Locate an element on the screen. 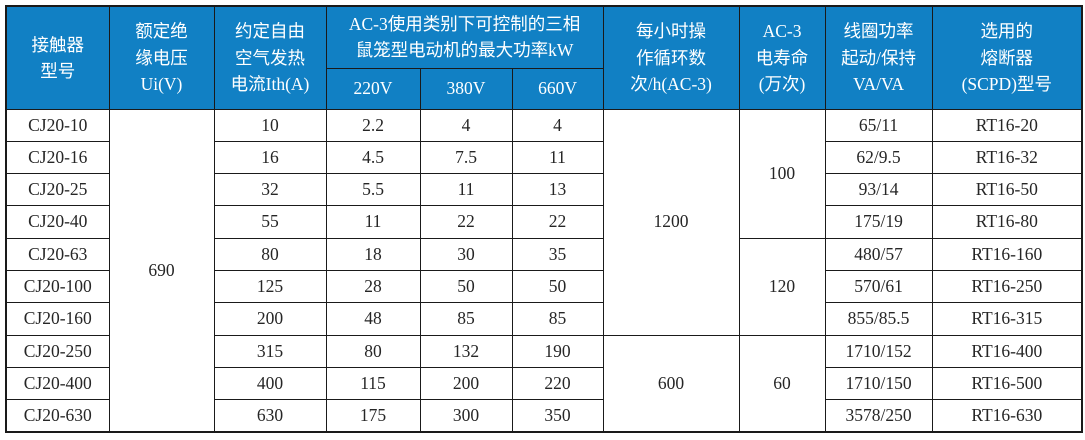  cell-model: CJ20-16 is located at coordinates (57, 157).